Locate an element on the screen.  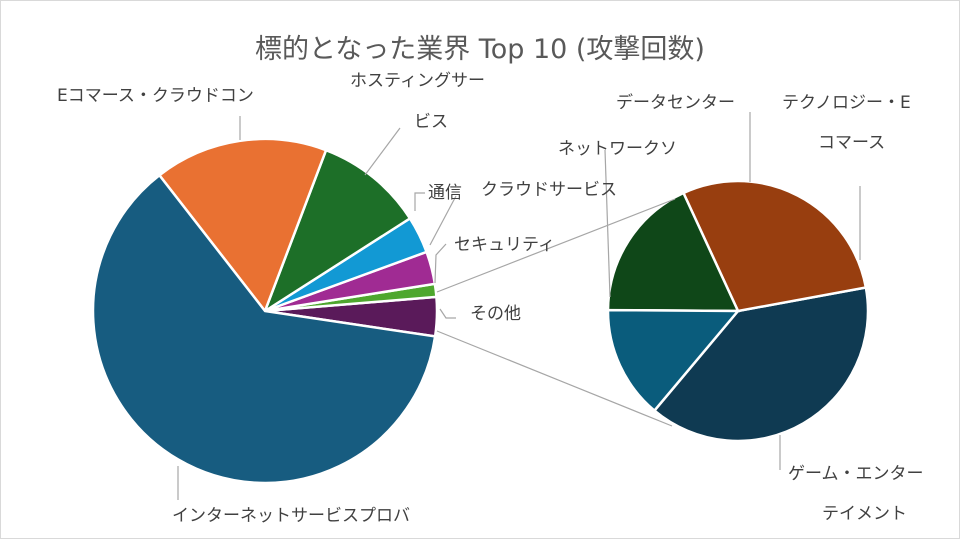
label-other: その他 is located at coordinates (495, 314).